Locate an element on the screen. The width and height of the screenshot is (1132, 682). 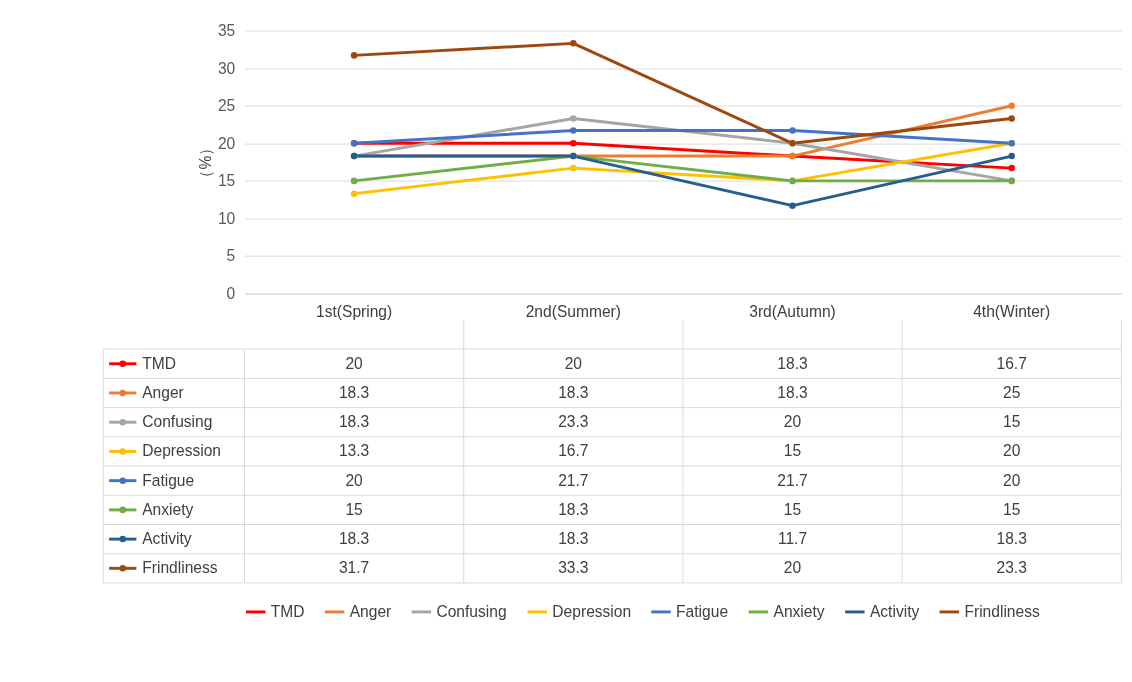
legend-label: Anger is located at coordinates (163, 392).